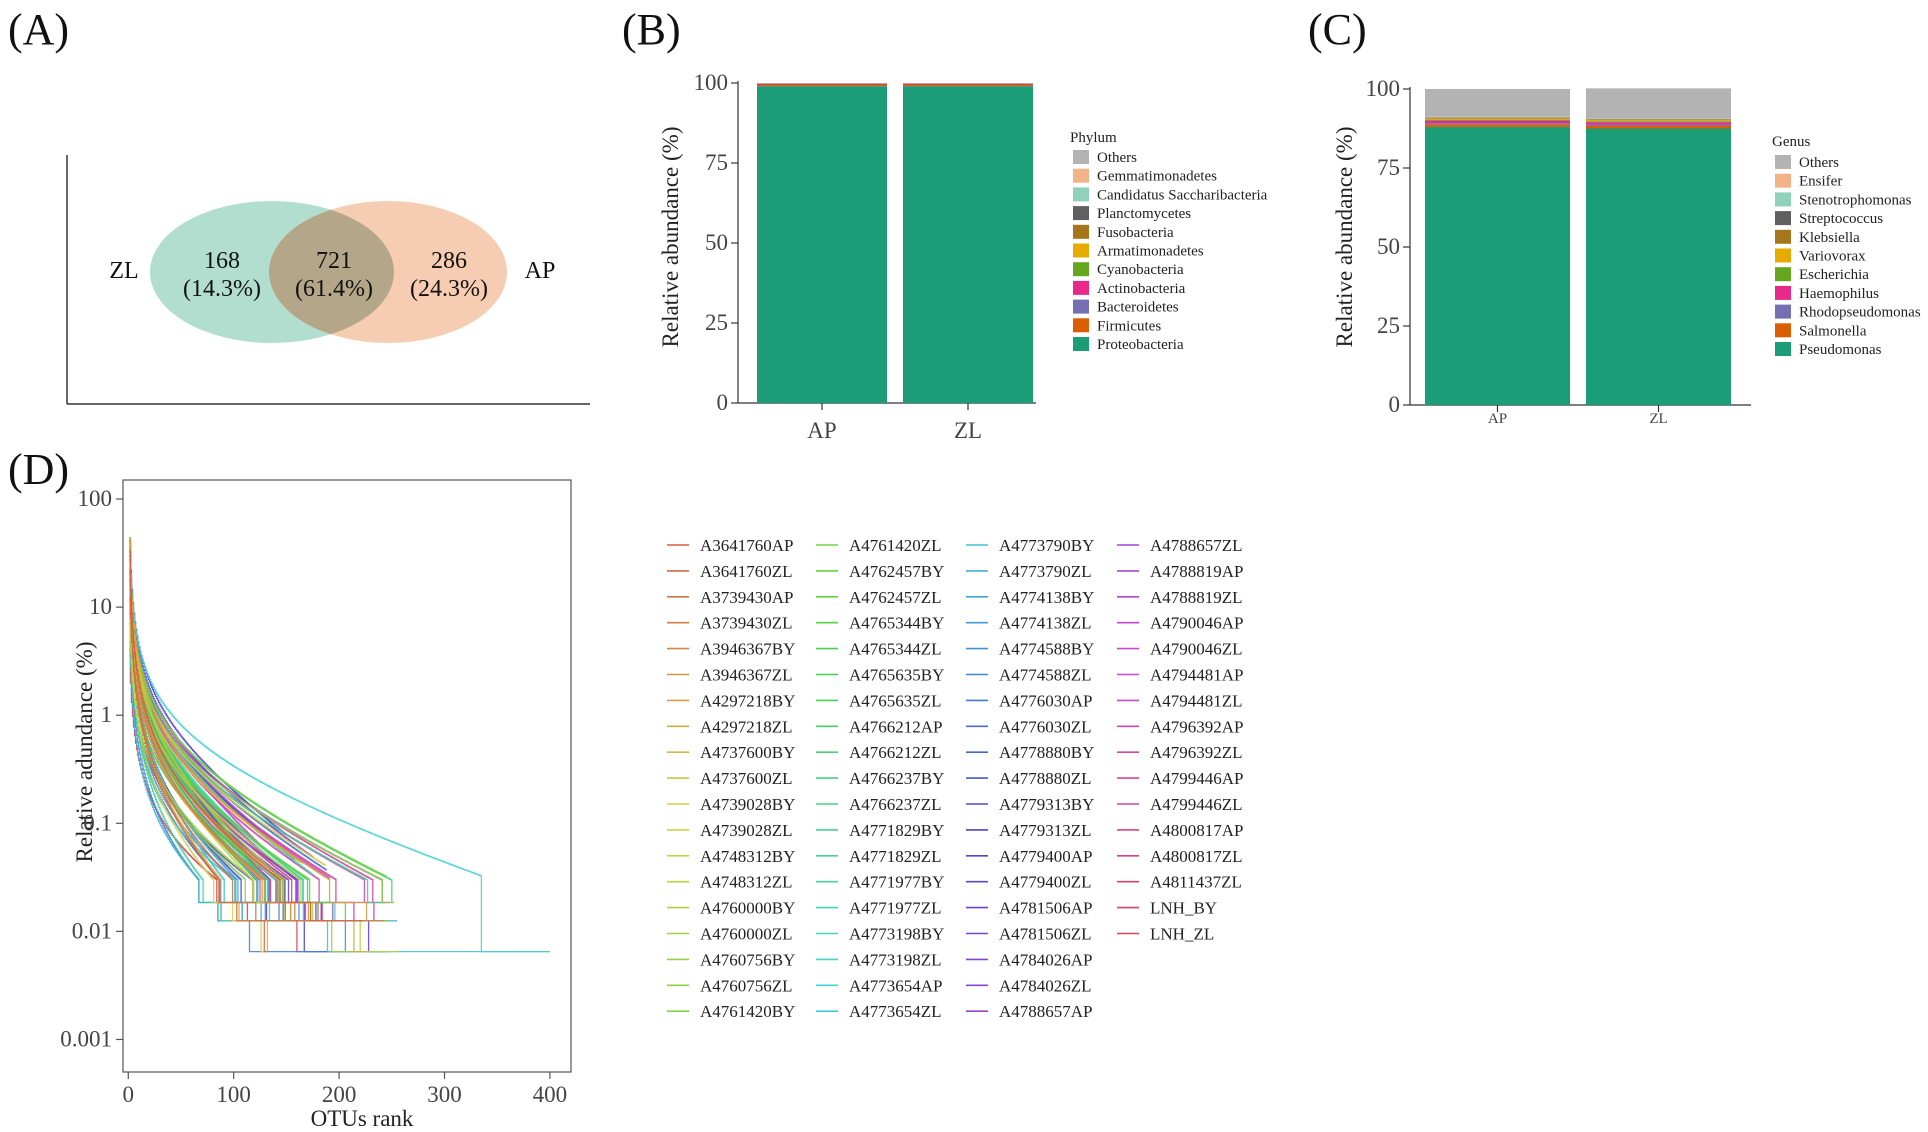  What do you see at coordinates (747, 545) in the screenshot?
I see `rank-abundance-legend-label-a3641760ap: A3641760AP` at bounding box center [747, 545].